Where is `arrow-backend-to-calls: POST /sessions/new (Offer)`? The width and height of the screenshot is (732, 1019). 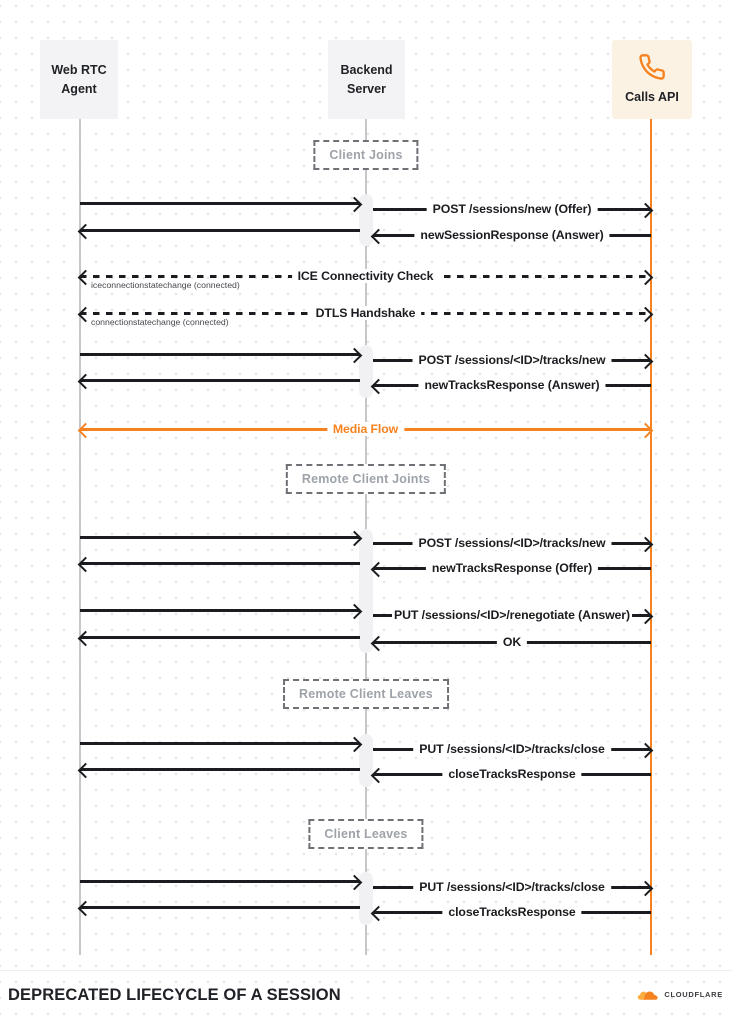 arrow-backend-to-calls: POST /sessions/new (Offer) is located at coordinates (513, 210).